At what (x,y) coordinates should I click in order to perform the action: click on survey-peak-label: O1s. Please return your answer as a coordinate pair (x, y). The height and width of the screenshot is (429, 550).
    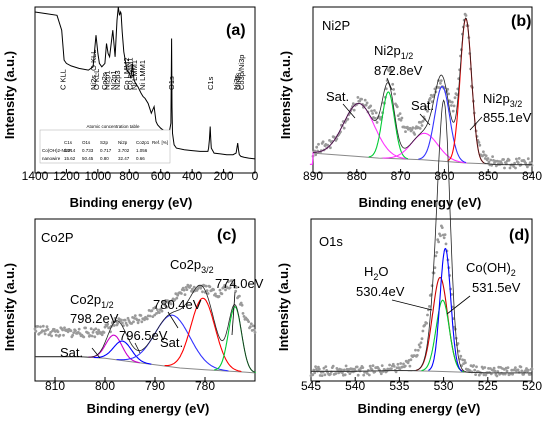
    Looking at the image, I should click on (171, 83).